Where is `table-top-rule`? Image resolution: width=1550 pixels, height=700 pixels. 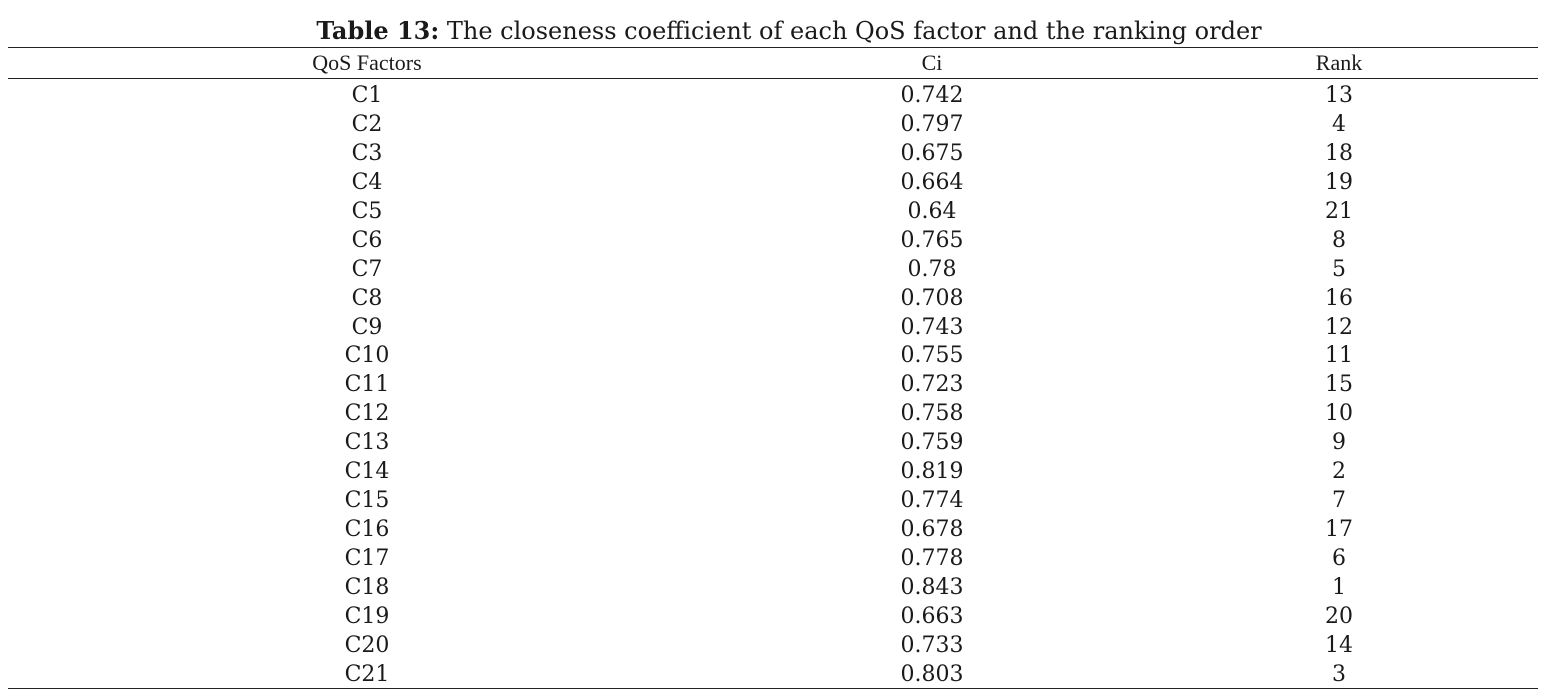 table-top-rule is located at coordinates (773, 47).